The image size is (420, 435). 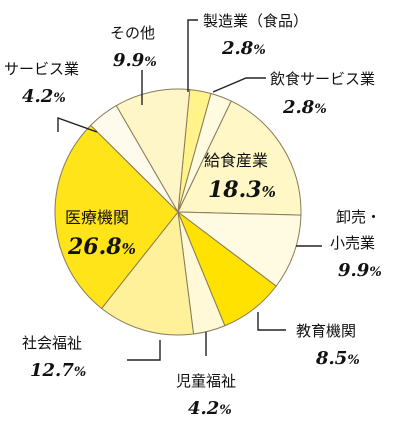 I want to click on leader-line-manufacturing, so click(x=192, y=55).